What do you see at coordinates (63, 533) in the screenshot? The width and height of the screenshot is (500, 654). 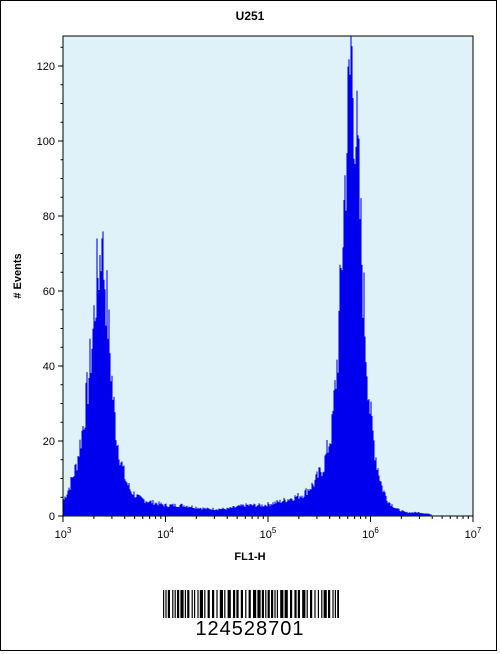 I see `x-tick-label: 10³` at bounding box center [63, 533].